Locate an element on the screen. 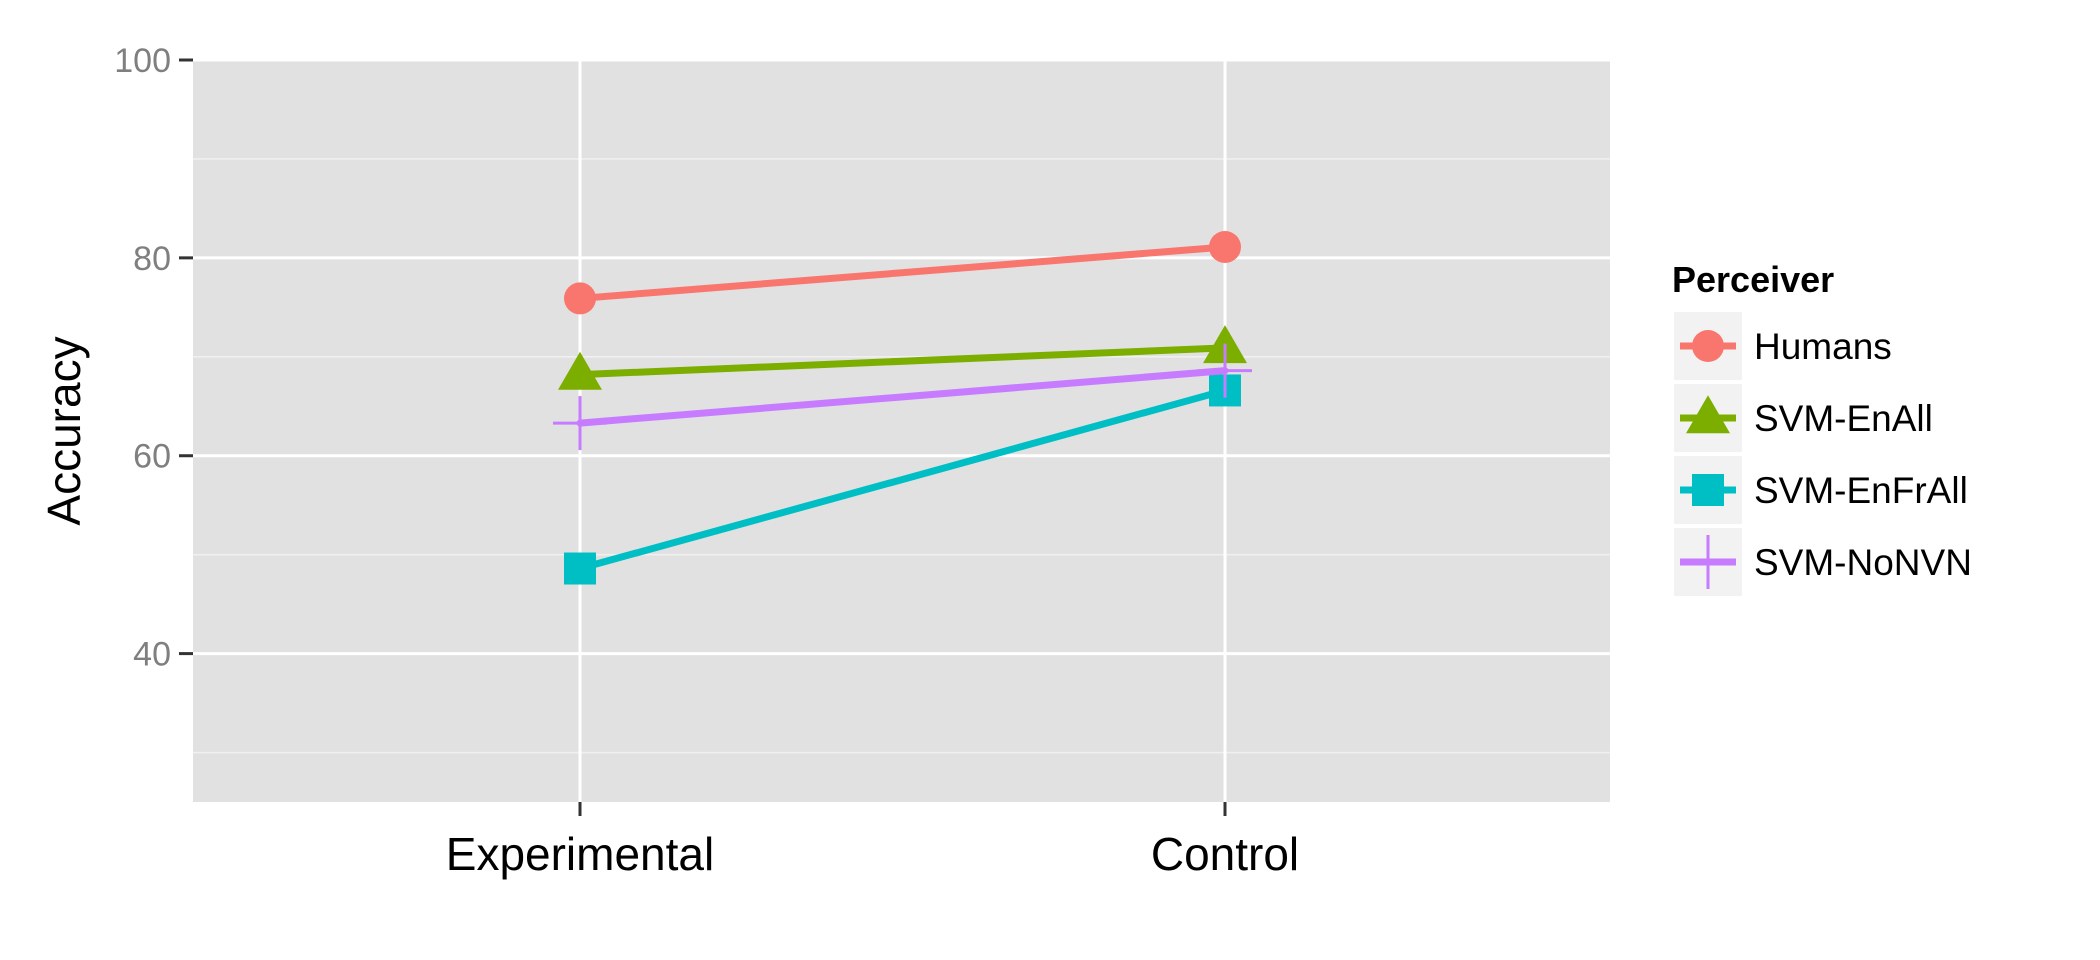  series-svm-nonvn is located at coordinates (902, 397).